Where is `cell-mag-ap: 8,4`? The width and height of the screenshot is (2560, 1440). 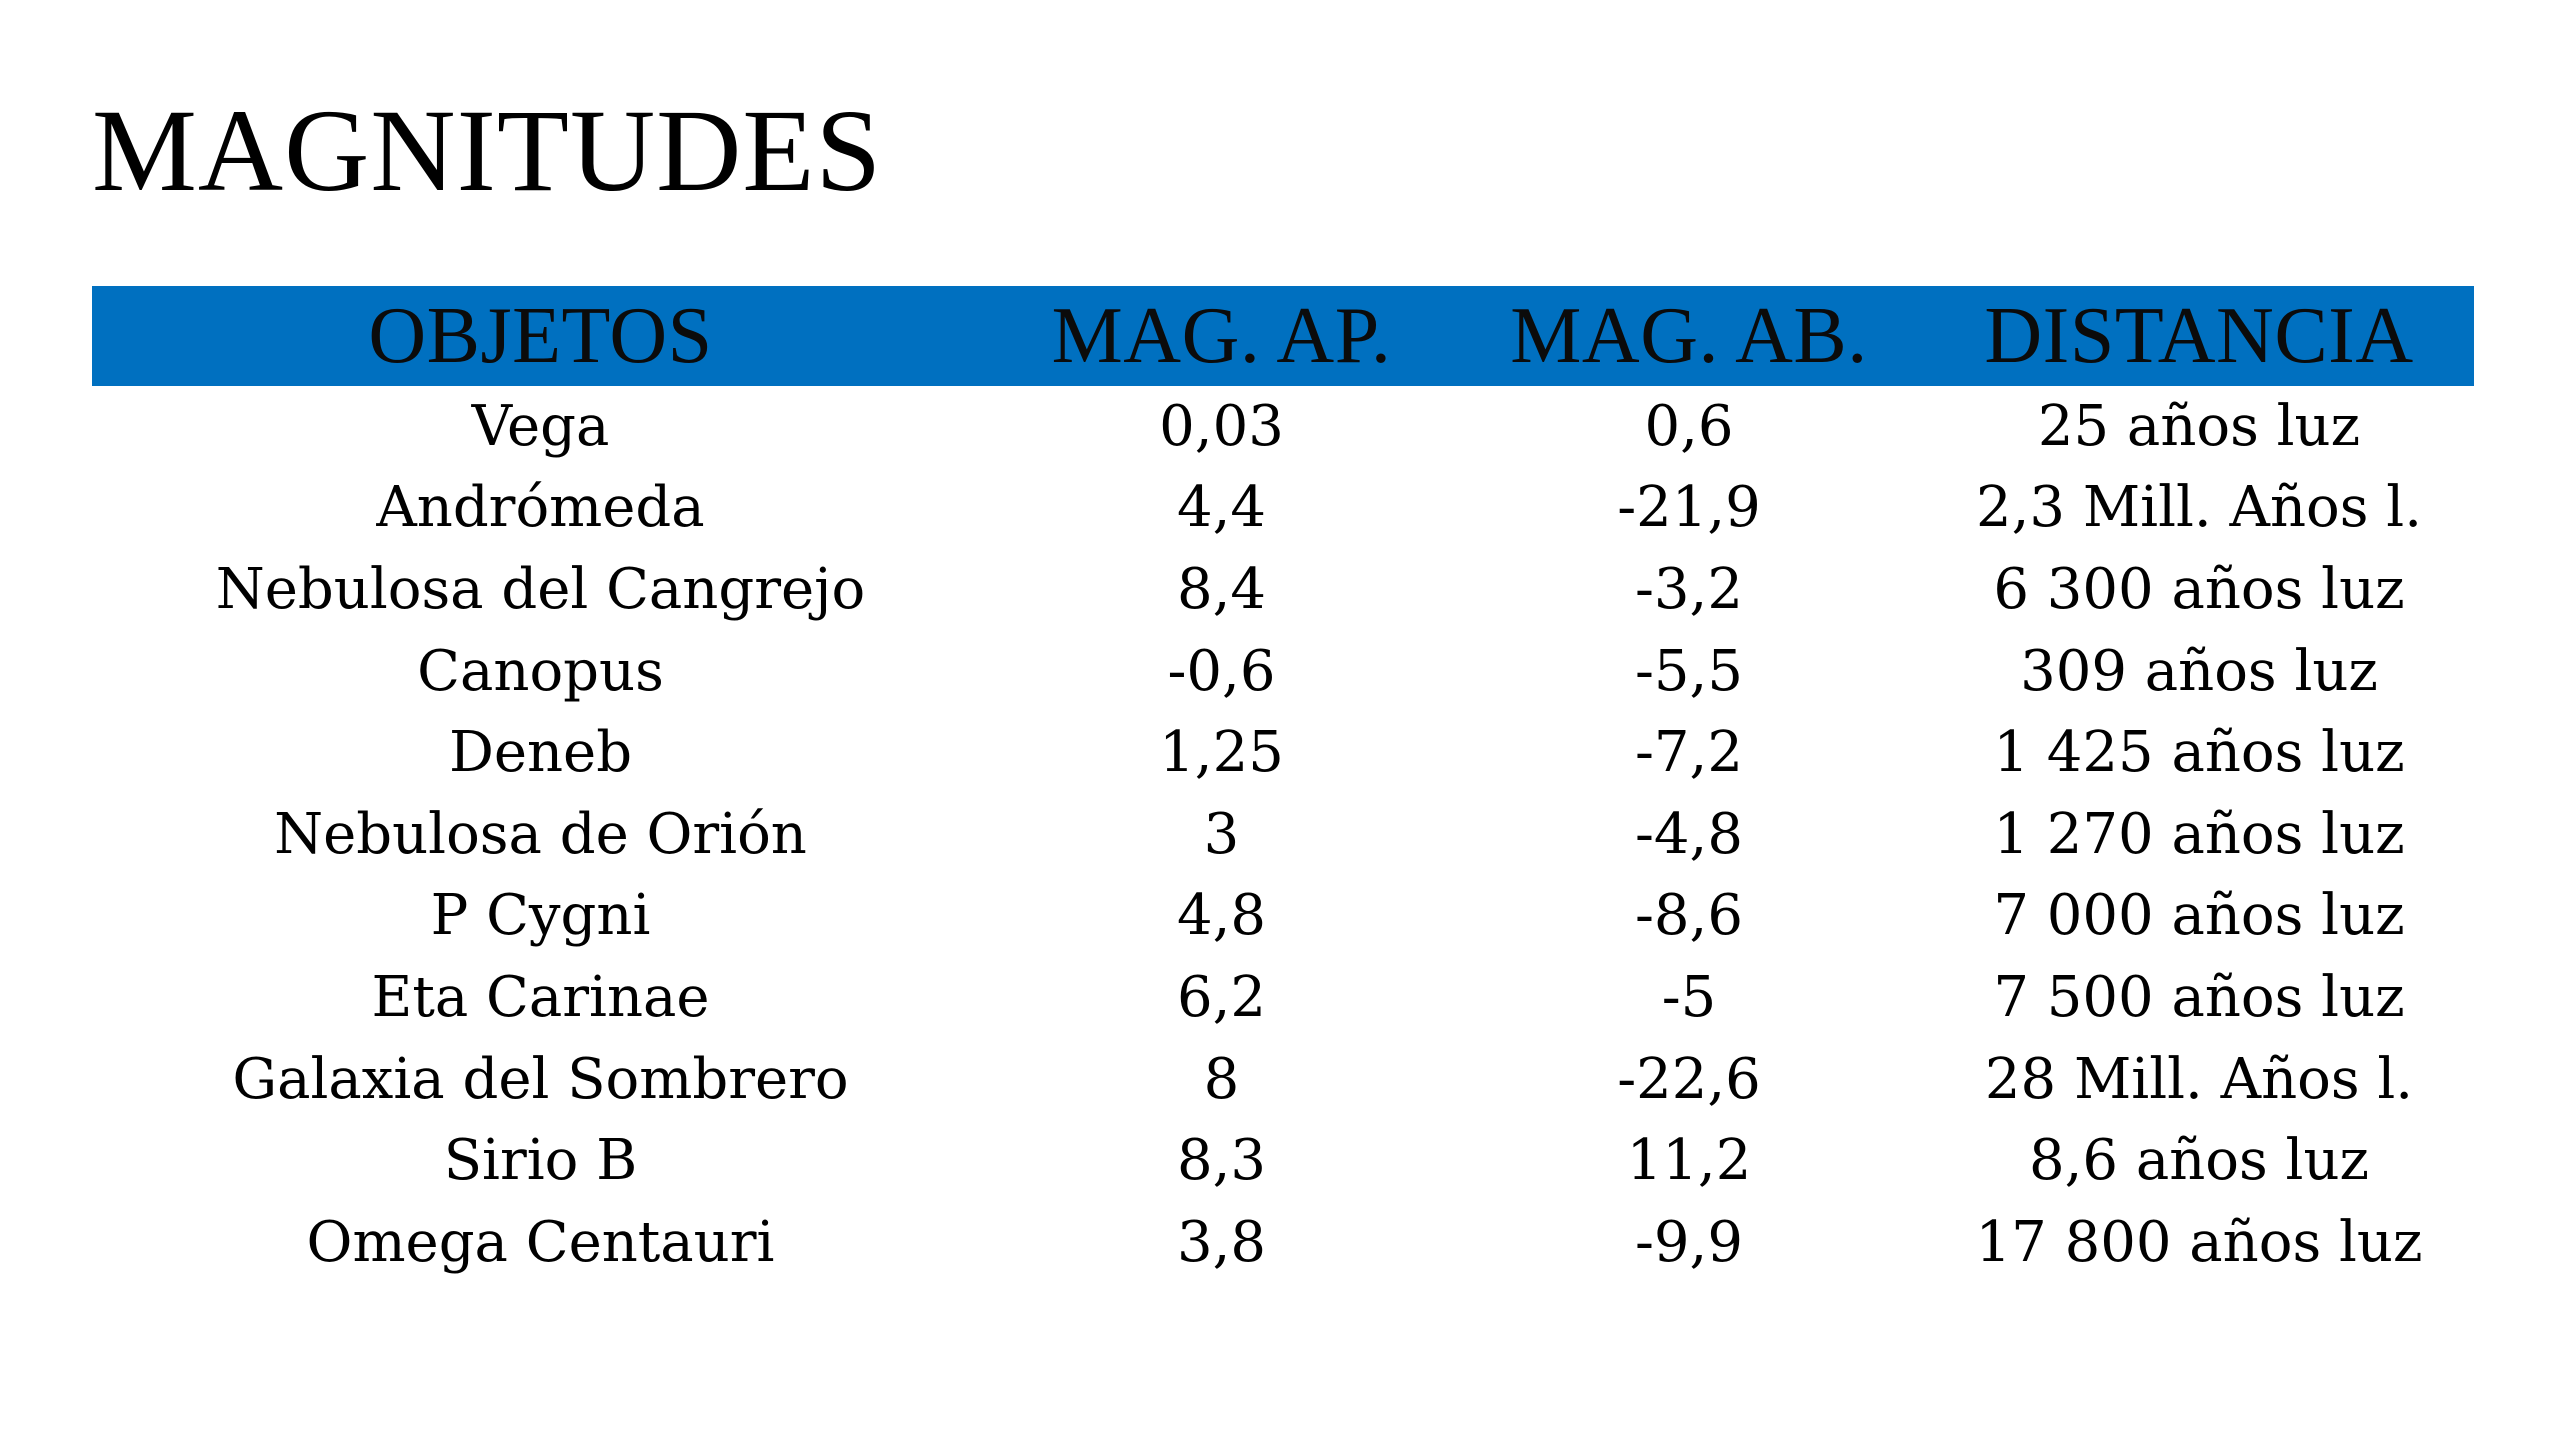 cell-mag-ap: 8,4 is located at coordinates (1221, 589).